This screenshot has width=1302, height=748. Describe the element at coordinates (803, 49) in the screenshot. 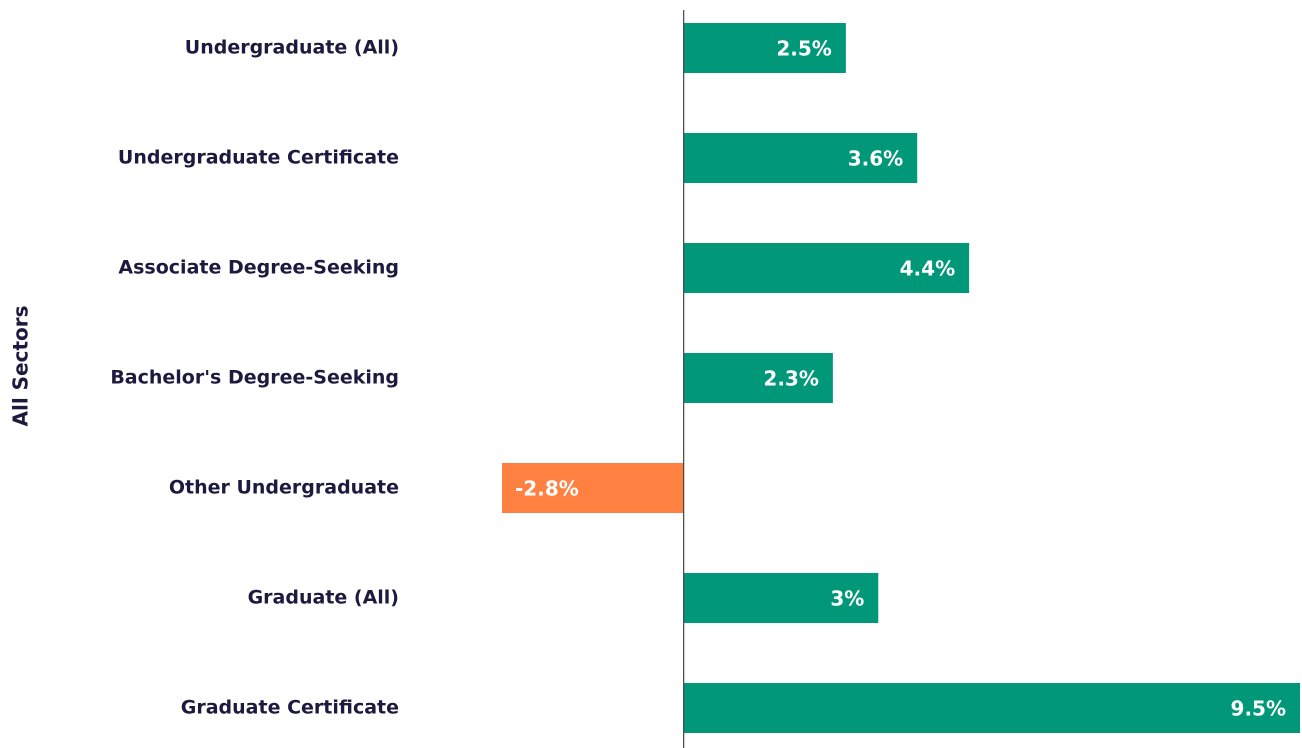

I see `value-label: 2.5%` at that location.